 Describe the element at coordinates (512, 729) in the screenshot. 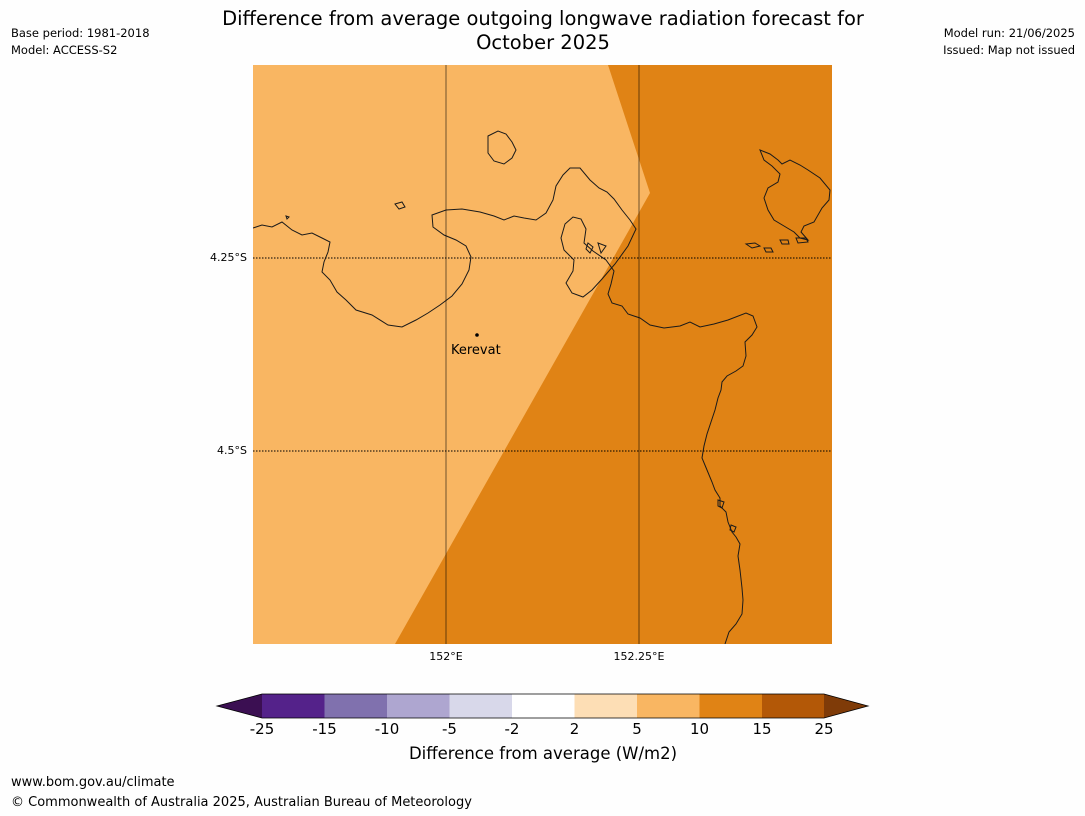

I see `cbar-tick: -2` at that location.